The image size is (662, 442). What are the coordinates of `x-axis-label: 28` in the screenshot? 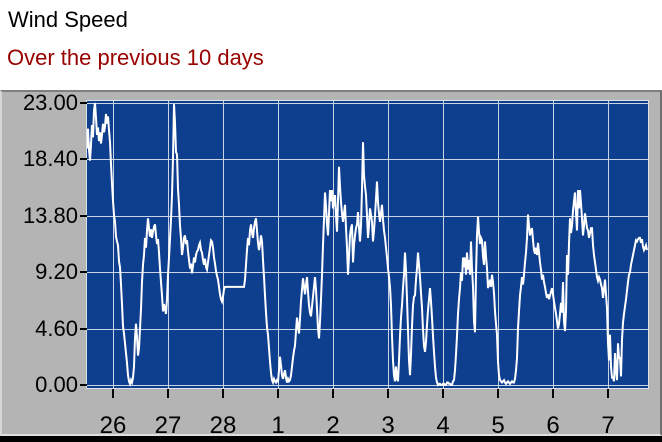 It's located at (223, 425).